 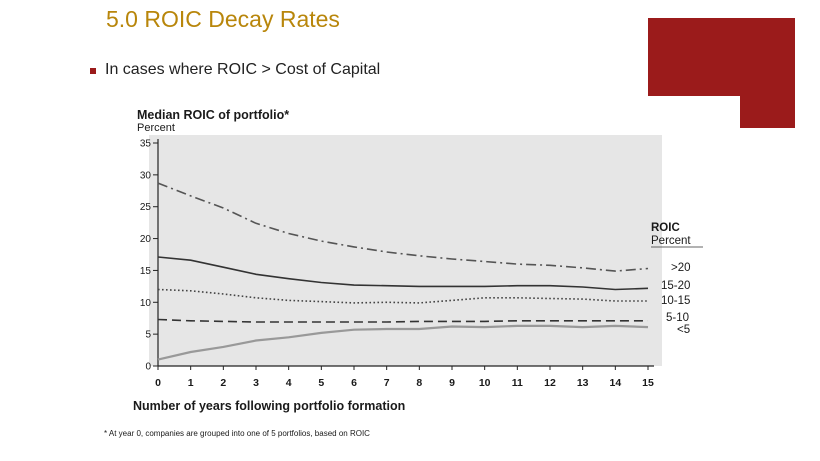 I want to click on y-tick-label: 10, so click(x=146, y=303).